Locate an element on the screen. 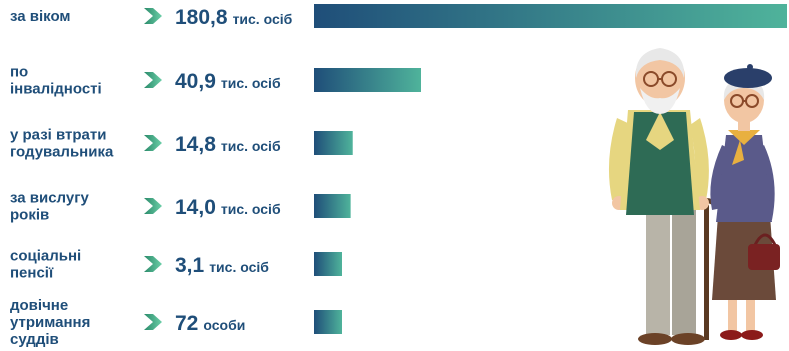 This screenshot has width=789, height=351. category-label: по інвалідності is located at coordinates (56, 81).